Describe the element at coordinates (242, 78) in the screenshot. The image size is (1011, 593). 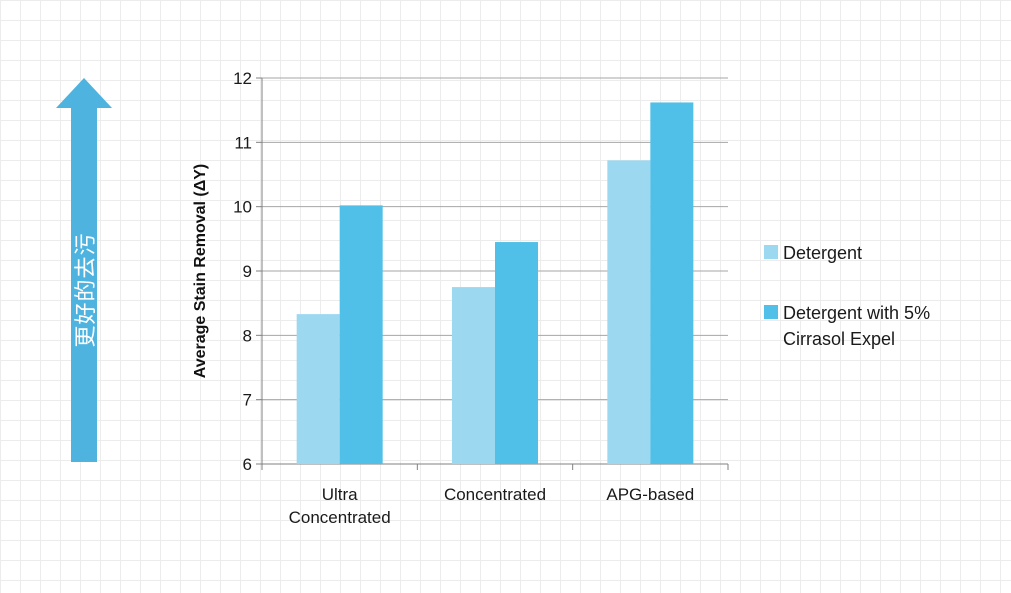
I see `y-tick-label: 12` at that location.